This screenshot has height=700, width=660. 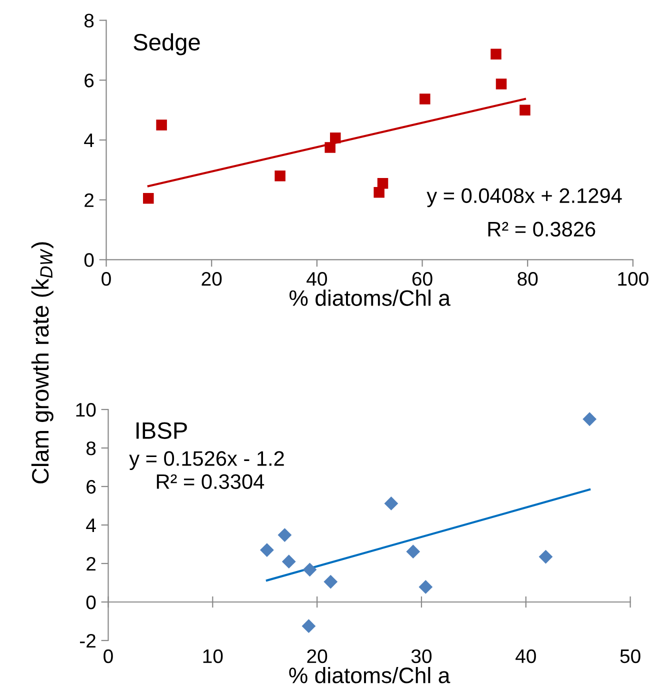 I want to click on x-tick-label: 60, so click(x=422, y=279).